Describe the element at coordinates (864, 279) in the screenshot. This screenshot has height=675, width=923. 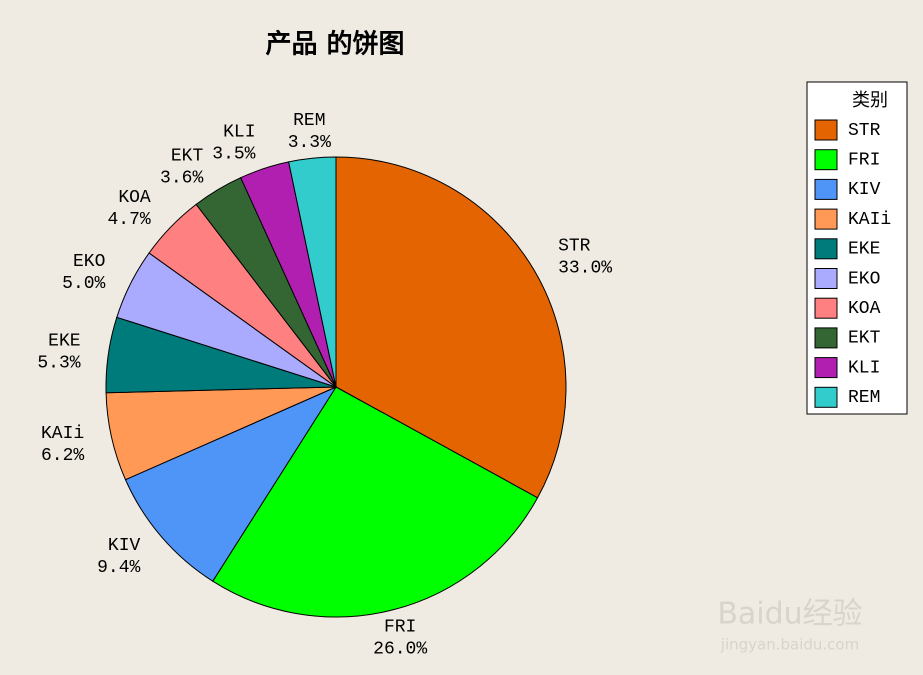
I see `legend-label: EKO` at that location.